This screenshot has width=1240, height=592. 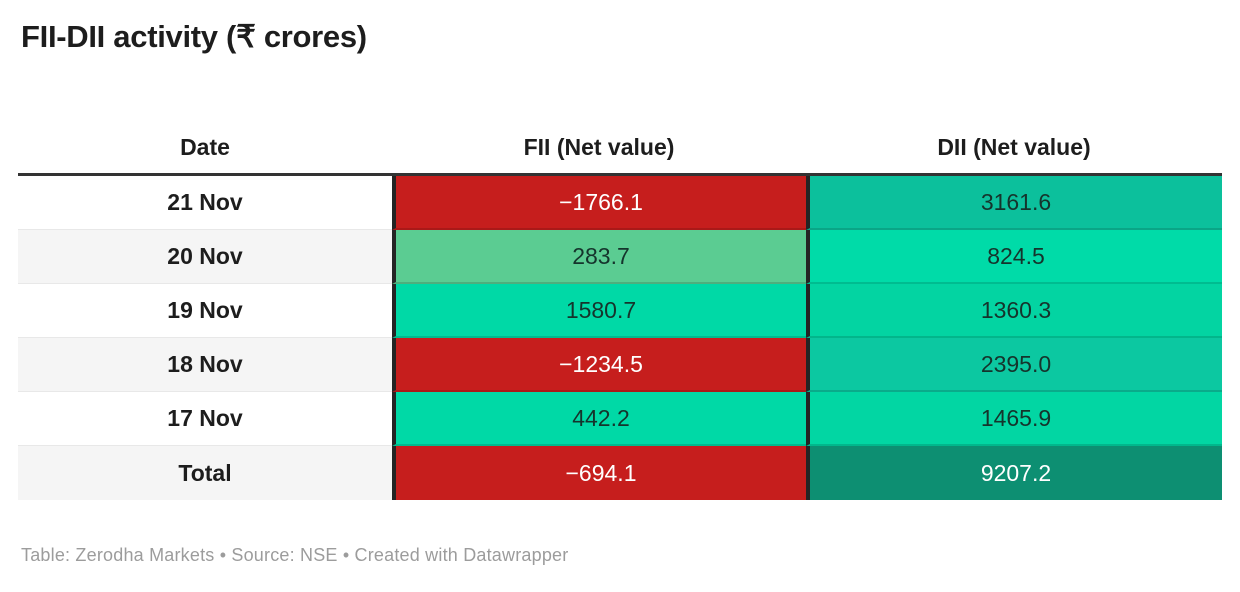 I want to click on table-row: 20 Nov 283.7 824.5, so click(x=620, y=257).